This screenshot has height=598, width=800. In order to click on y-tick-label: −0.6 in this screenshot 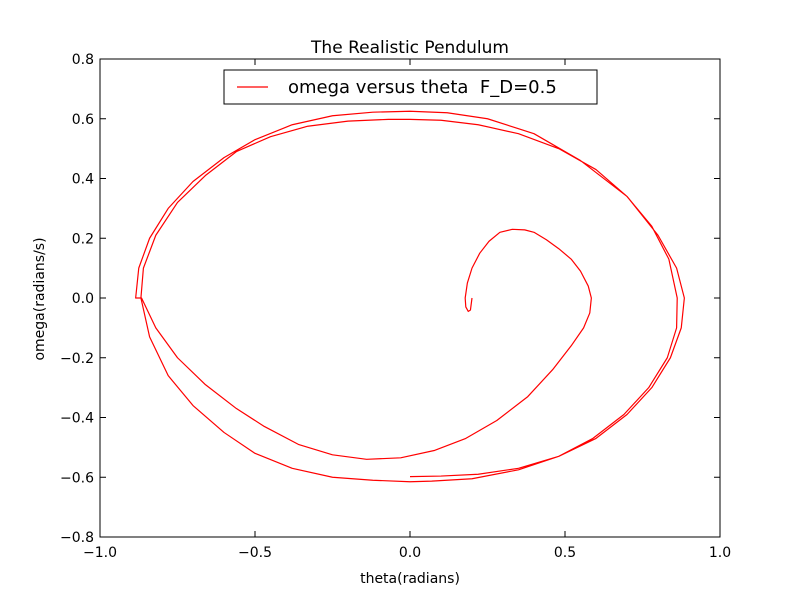, I will do `click(77, 478)`.